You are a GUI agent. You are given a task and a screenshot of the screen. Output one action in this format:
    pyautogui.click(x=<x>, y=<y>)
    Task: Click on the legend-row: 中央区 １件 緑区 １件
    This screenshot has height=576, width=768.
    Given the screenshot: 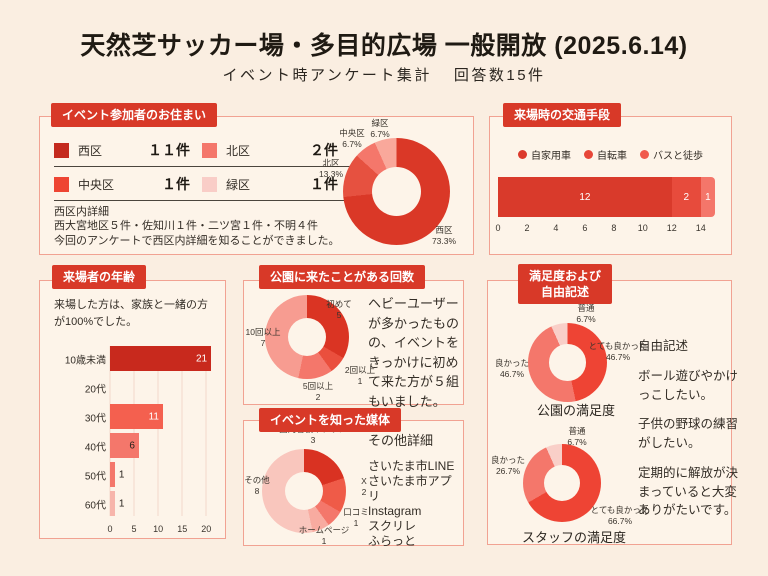 What is the action you would take?
    pyautogui.click(x=202, y=184)
    